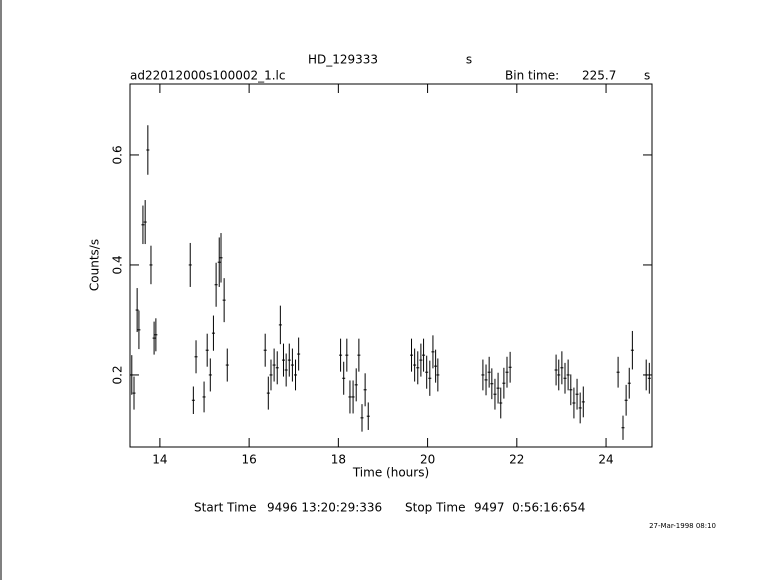 The width and height of the screenshot is (781, 580). What do you see at coordinates (390, 473) in the screenshot?
I see `x-axis-label: Time (hours)` at bounding box center [390, 473].